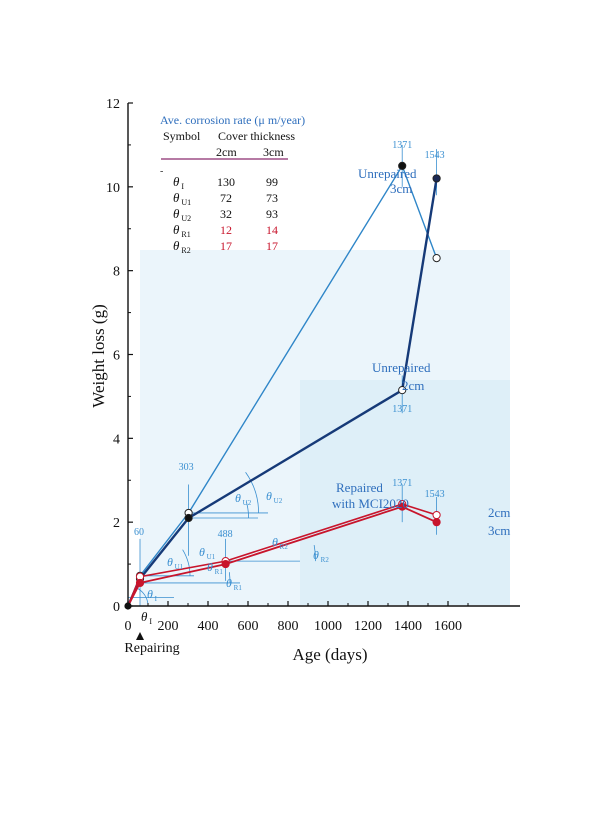 Image resolution: width=614 pixels, height=823 pixels. I want to click on table-row-value-2cm: 17, so click(226, 246).